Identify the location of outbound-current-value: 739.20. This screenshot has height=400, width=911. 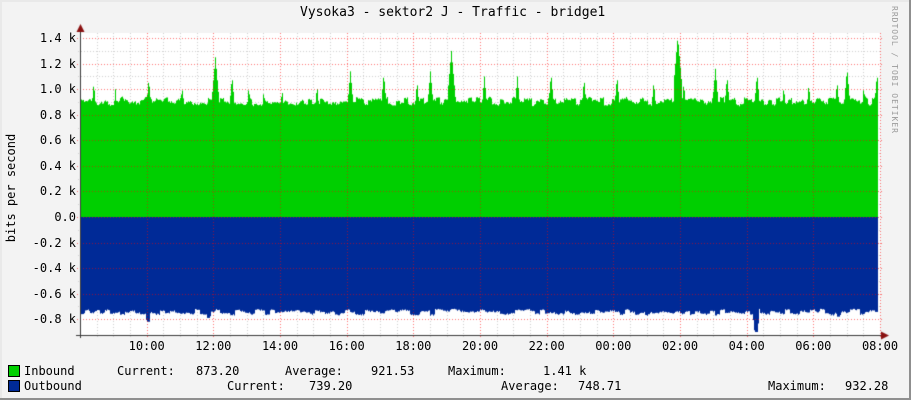
(331, 386).